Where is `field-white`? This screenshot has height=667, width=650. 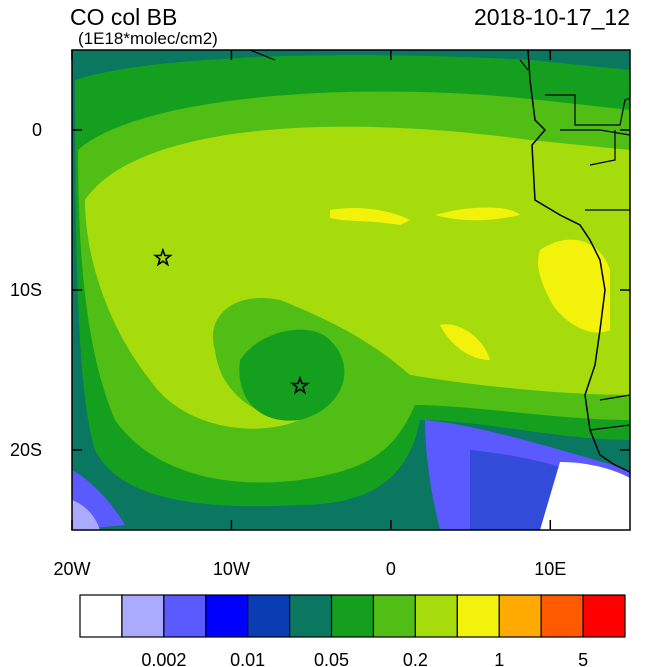
field-white is located at coordinates (585, 496).